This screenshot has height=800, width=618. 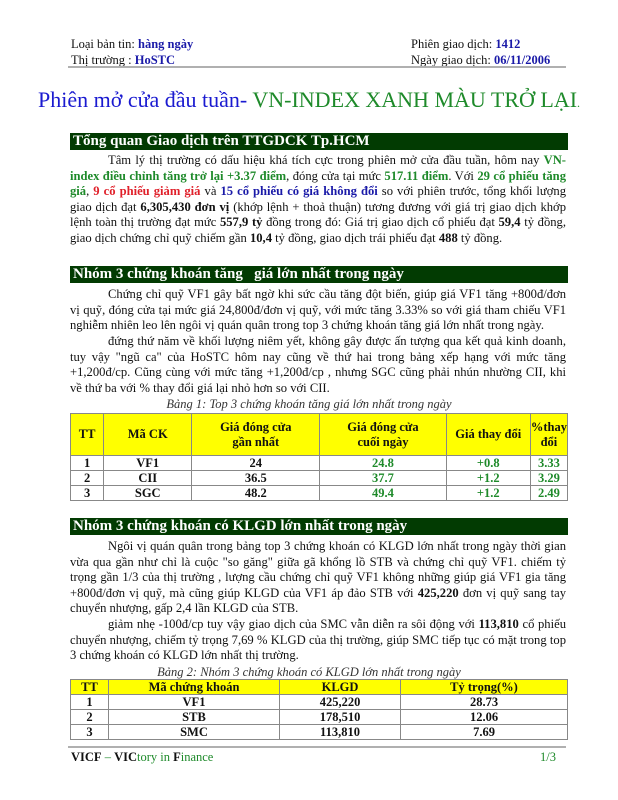 What do you see at coordinates (125, 757) in the screenshot?
I see `brand-vic: VIC` at bounding box center [125, 757].